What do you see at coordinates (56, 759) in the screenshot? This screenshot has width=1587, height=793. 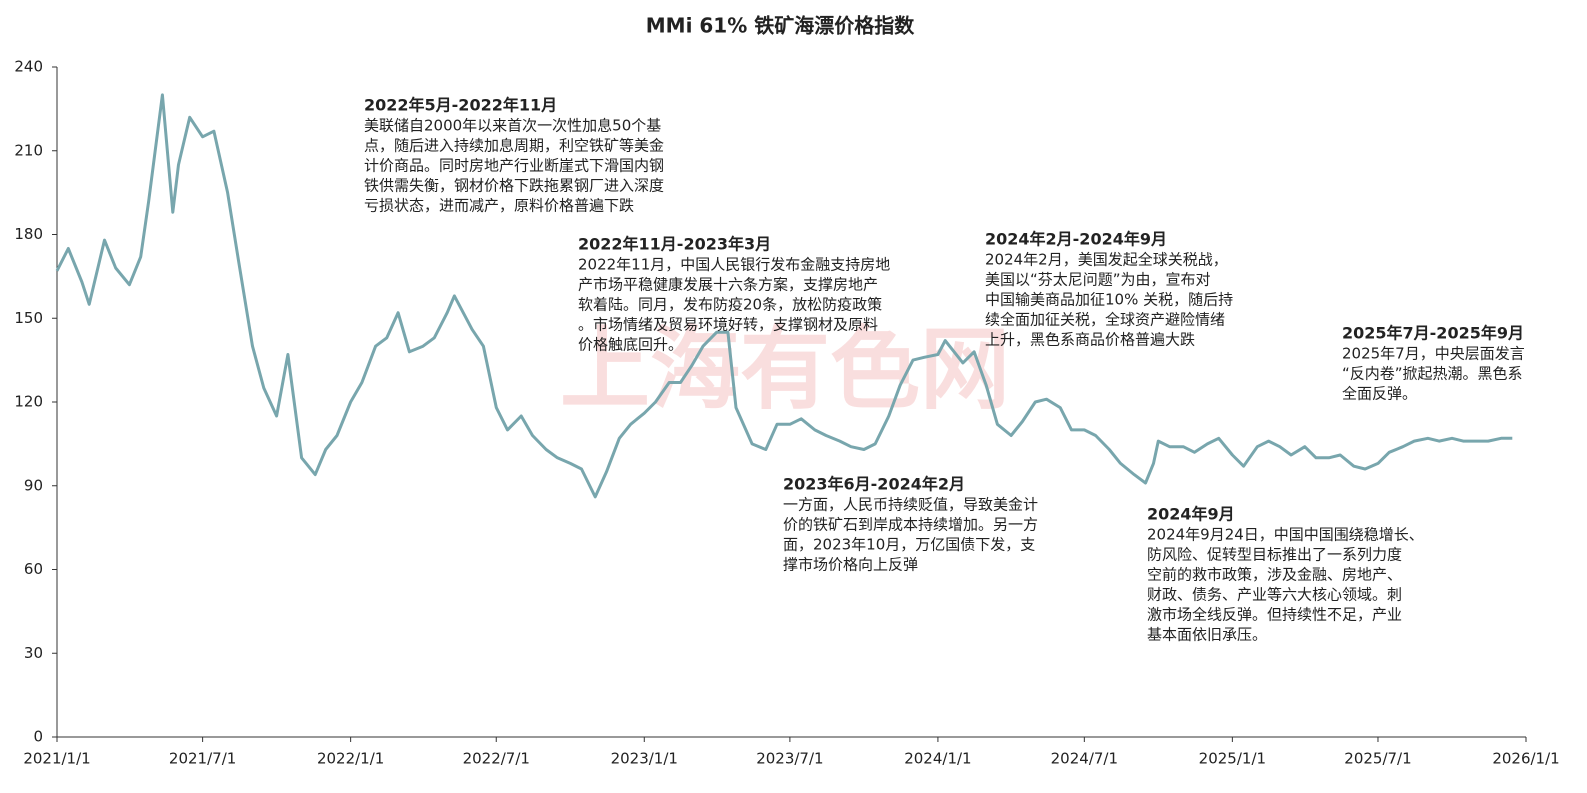 I see `x-tick-label: 2021/1/1` at bounding box center [56, 759].